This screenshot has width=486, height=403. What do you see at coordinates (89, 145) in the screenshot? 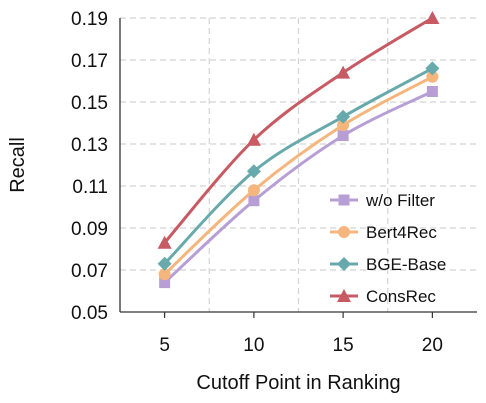
I see `y-tick-label: 0.13` at bounding box center [89, 145].